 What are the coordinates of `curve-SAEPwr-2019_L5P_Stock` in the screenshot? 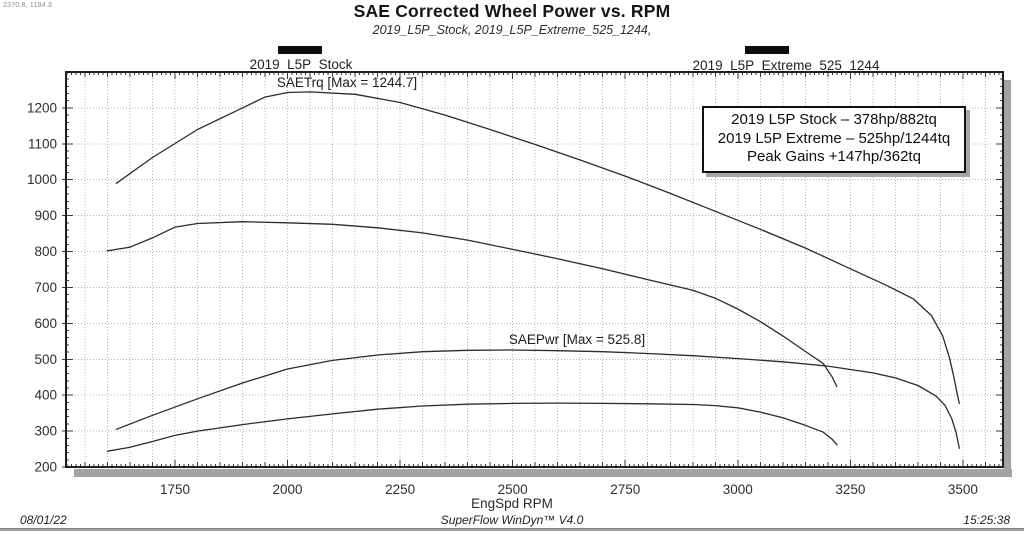 It's located at (472, 427).